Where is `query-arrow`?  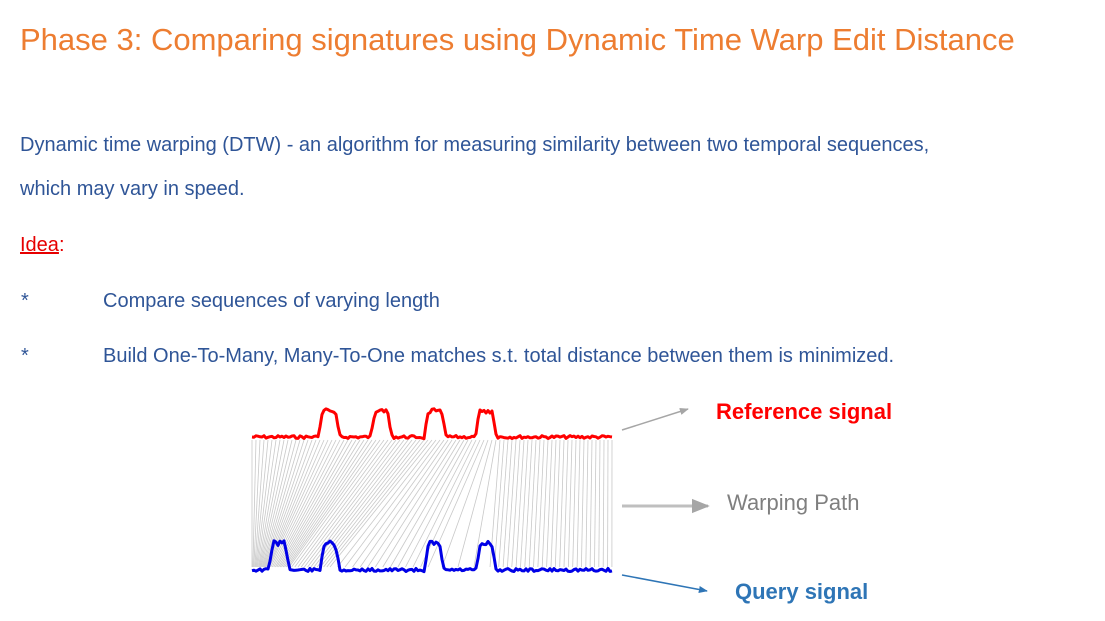 query-arrow is located at coordinates (664, 584).